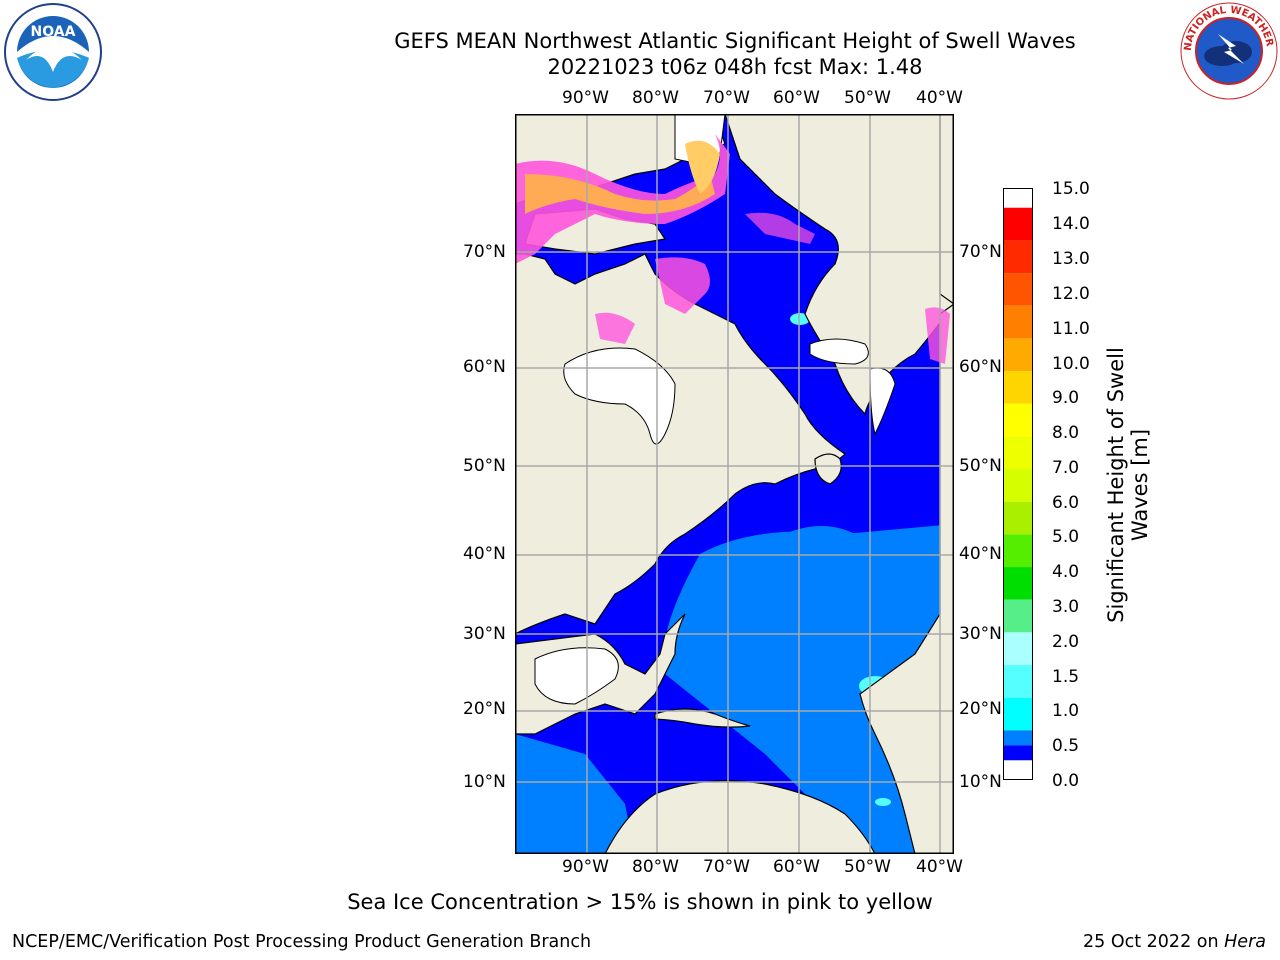 This screenshot has height=960, width=1280. What do you see at coordinates (484, 709) in the screenshot?
I see `lat-label-left-20n: 20°N` at bounding box center [484, 709].